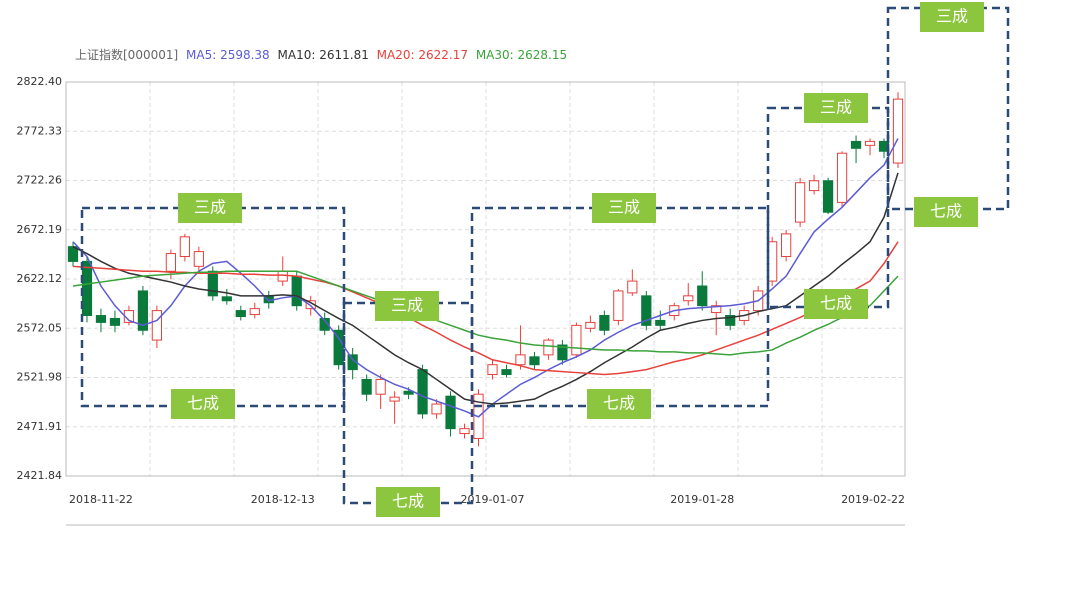  I want to click on y-tick-label: 2421.84, so click(40, 475).